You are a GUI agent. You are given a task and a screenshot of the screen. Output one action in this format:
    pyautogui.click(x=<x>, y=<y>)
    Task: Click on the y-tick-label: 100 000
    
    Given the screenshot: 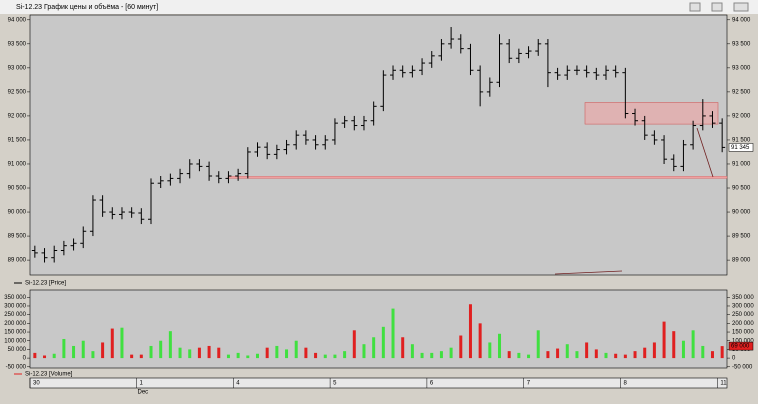 What is the action you would take?
    pyautogui.click(x=15, y=341)
    